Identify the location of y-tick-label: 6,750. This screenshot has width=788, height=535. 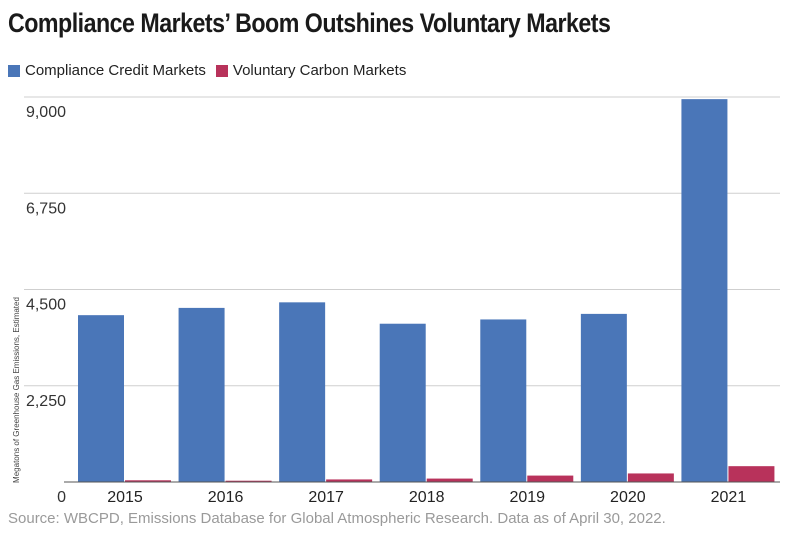
(46, 208).